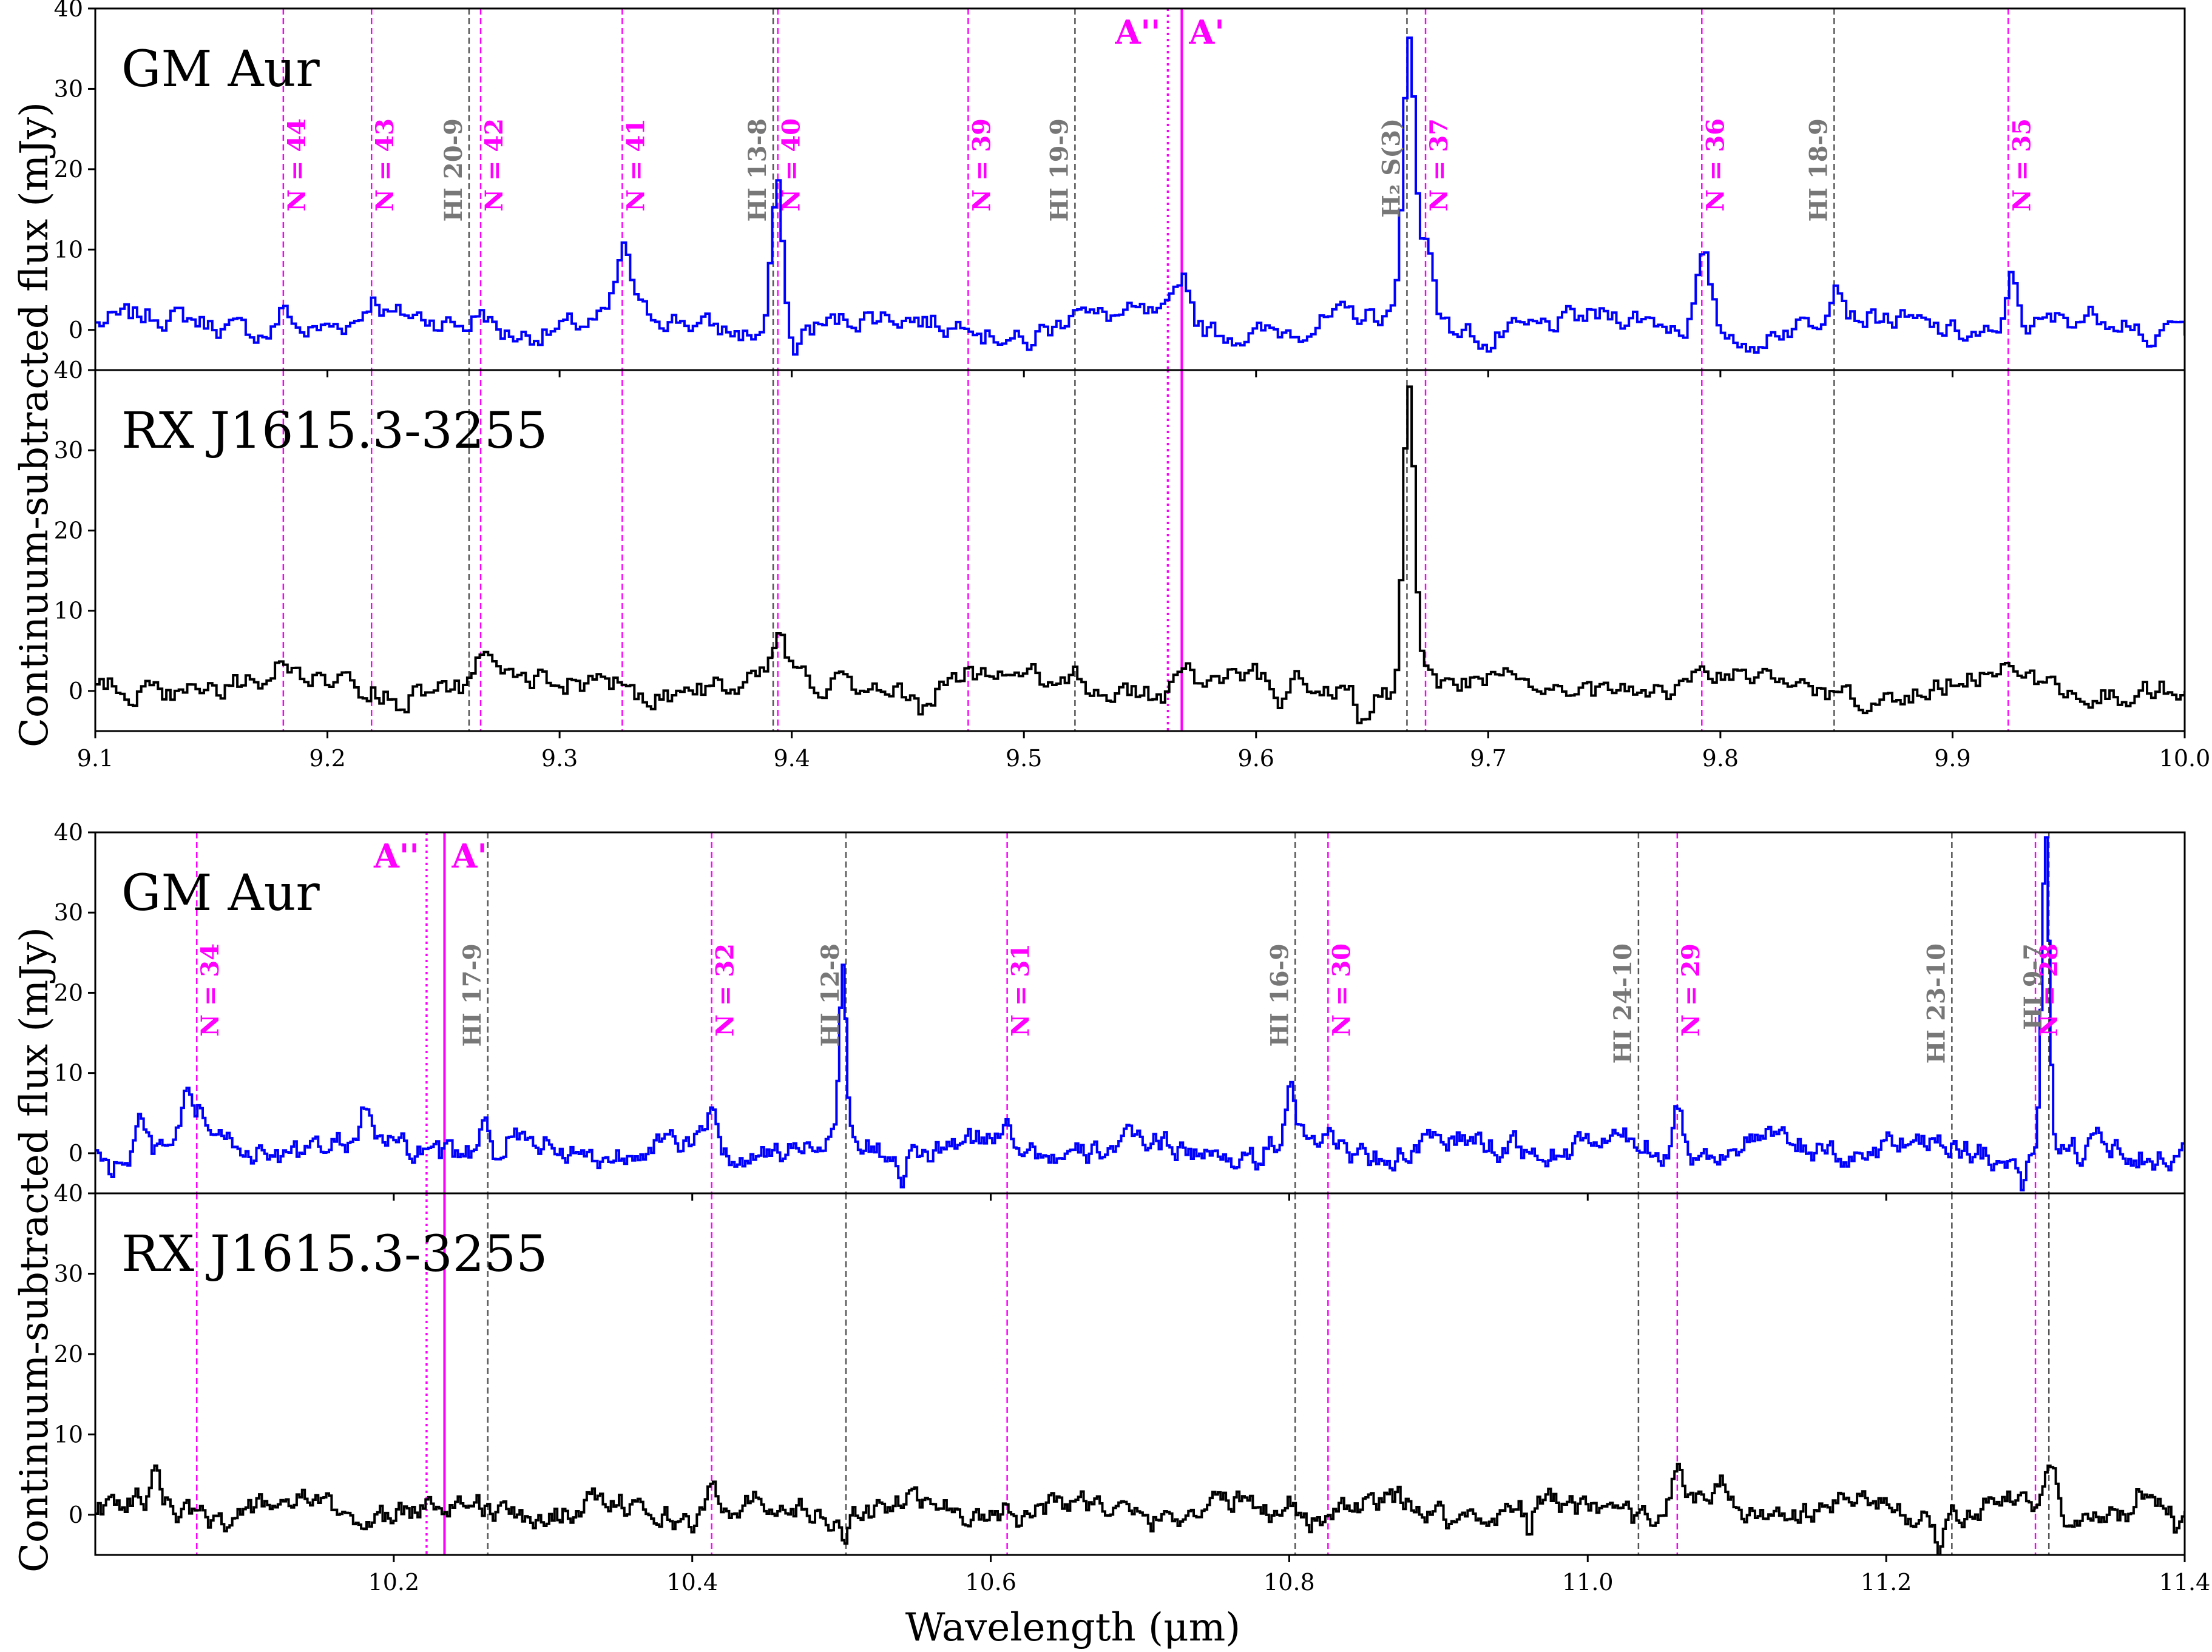 The height and width of the screenshot is (1652, 2212). What do you see at coordinates (791, 165) in the screenshot?
I see `water-line-label: N = 40` at bounding box center [791, 165].